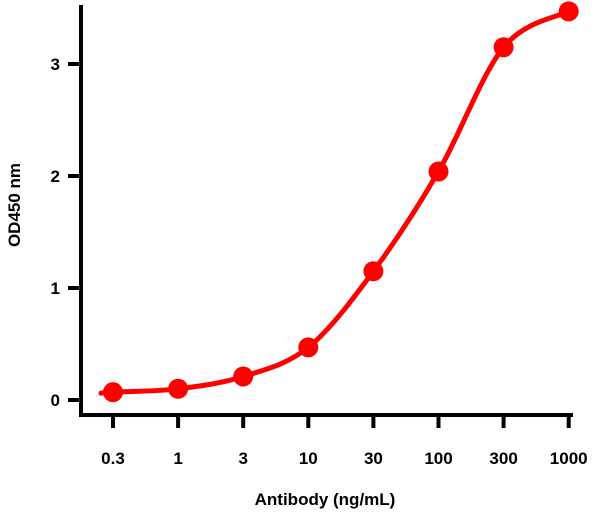 The image size is (600, 527). Describe the element at coordinates (569, 458) in the screenshot. I see `x-tick-label: 1000` at that location.